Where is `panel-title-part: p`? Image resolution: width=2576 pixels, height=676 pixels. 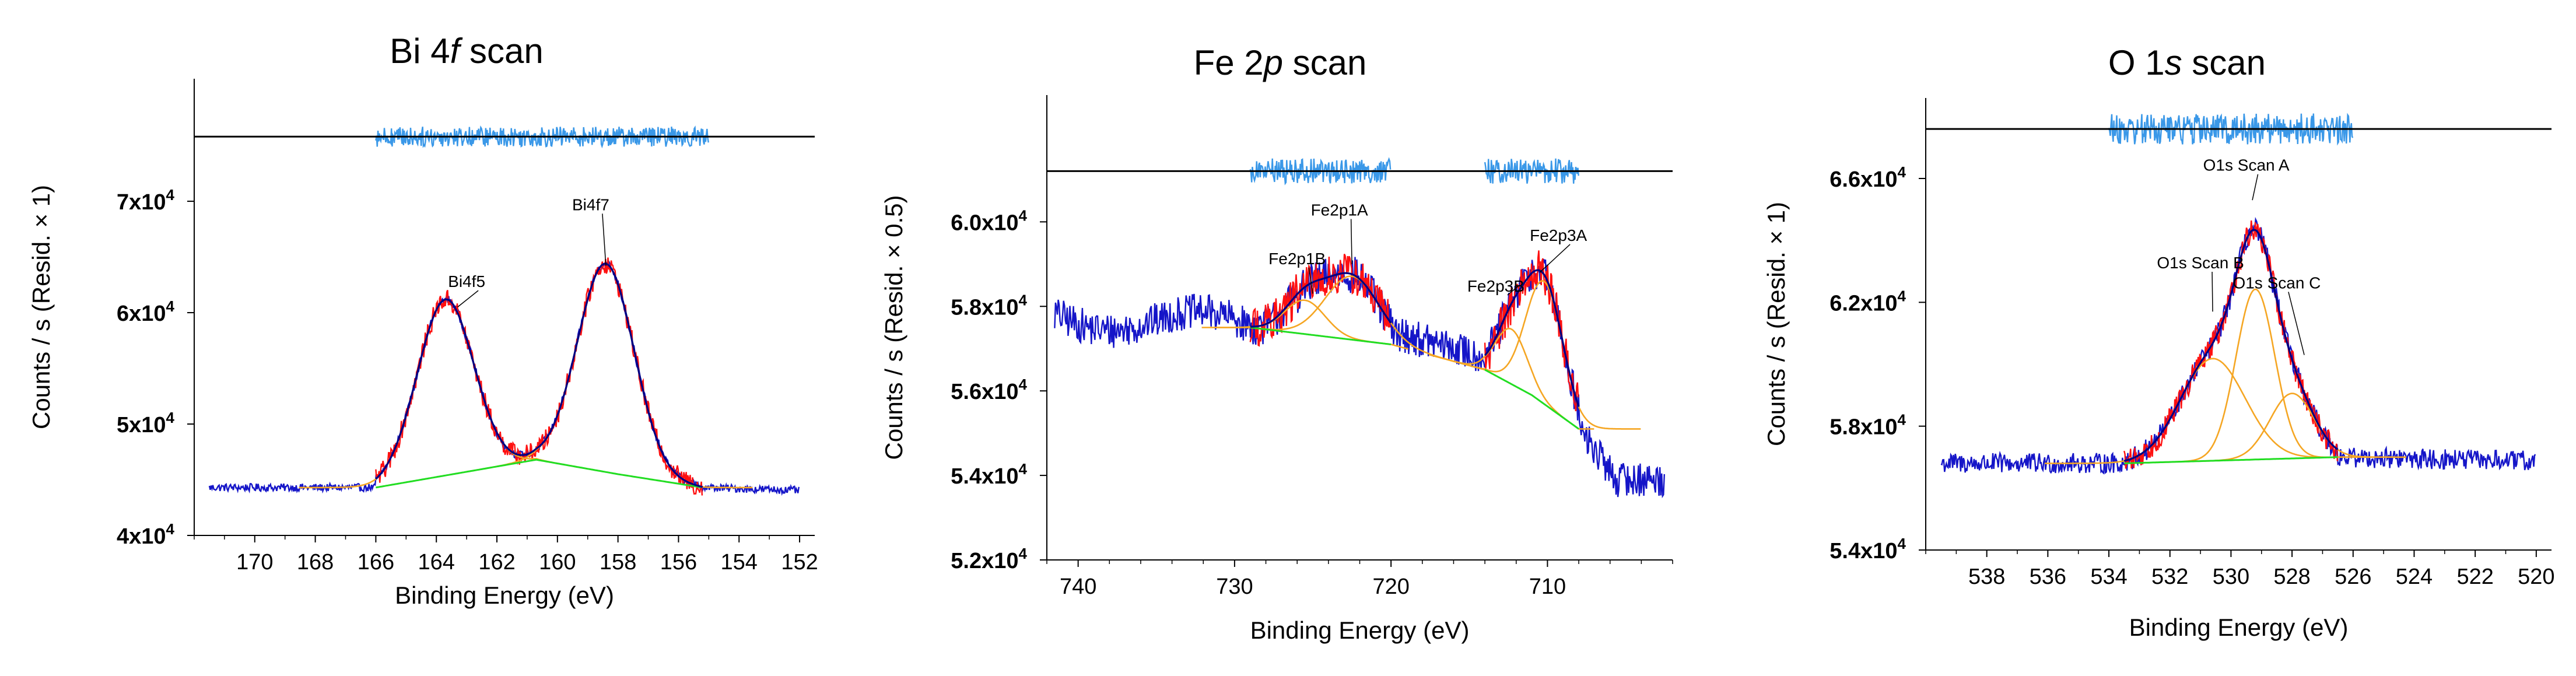 panel-title-part: p is located at coordinates (1273, 62).